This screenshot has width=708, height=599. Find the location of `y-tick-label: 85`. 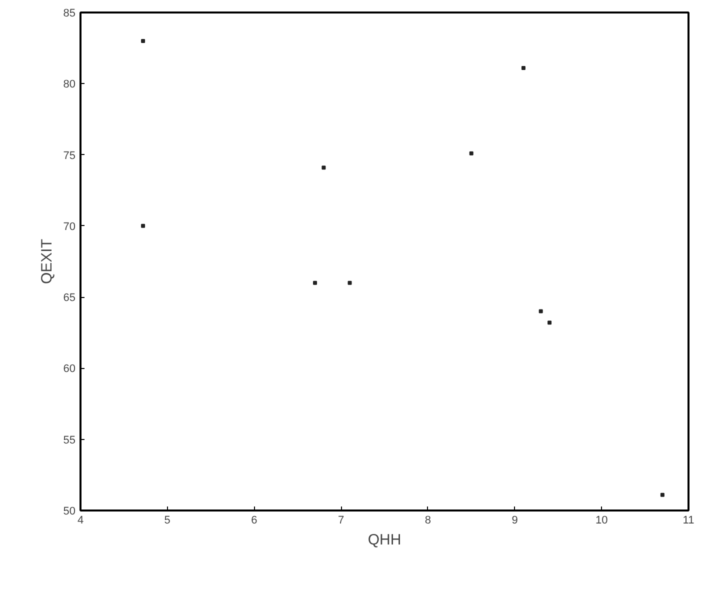

y-tick-label: 85 is located at coordinates (69, 14).